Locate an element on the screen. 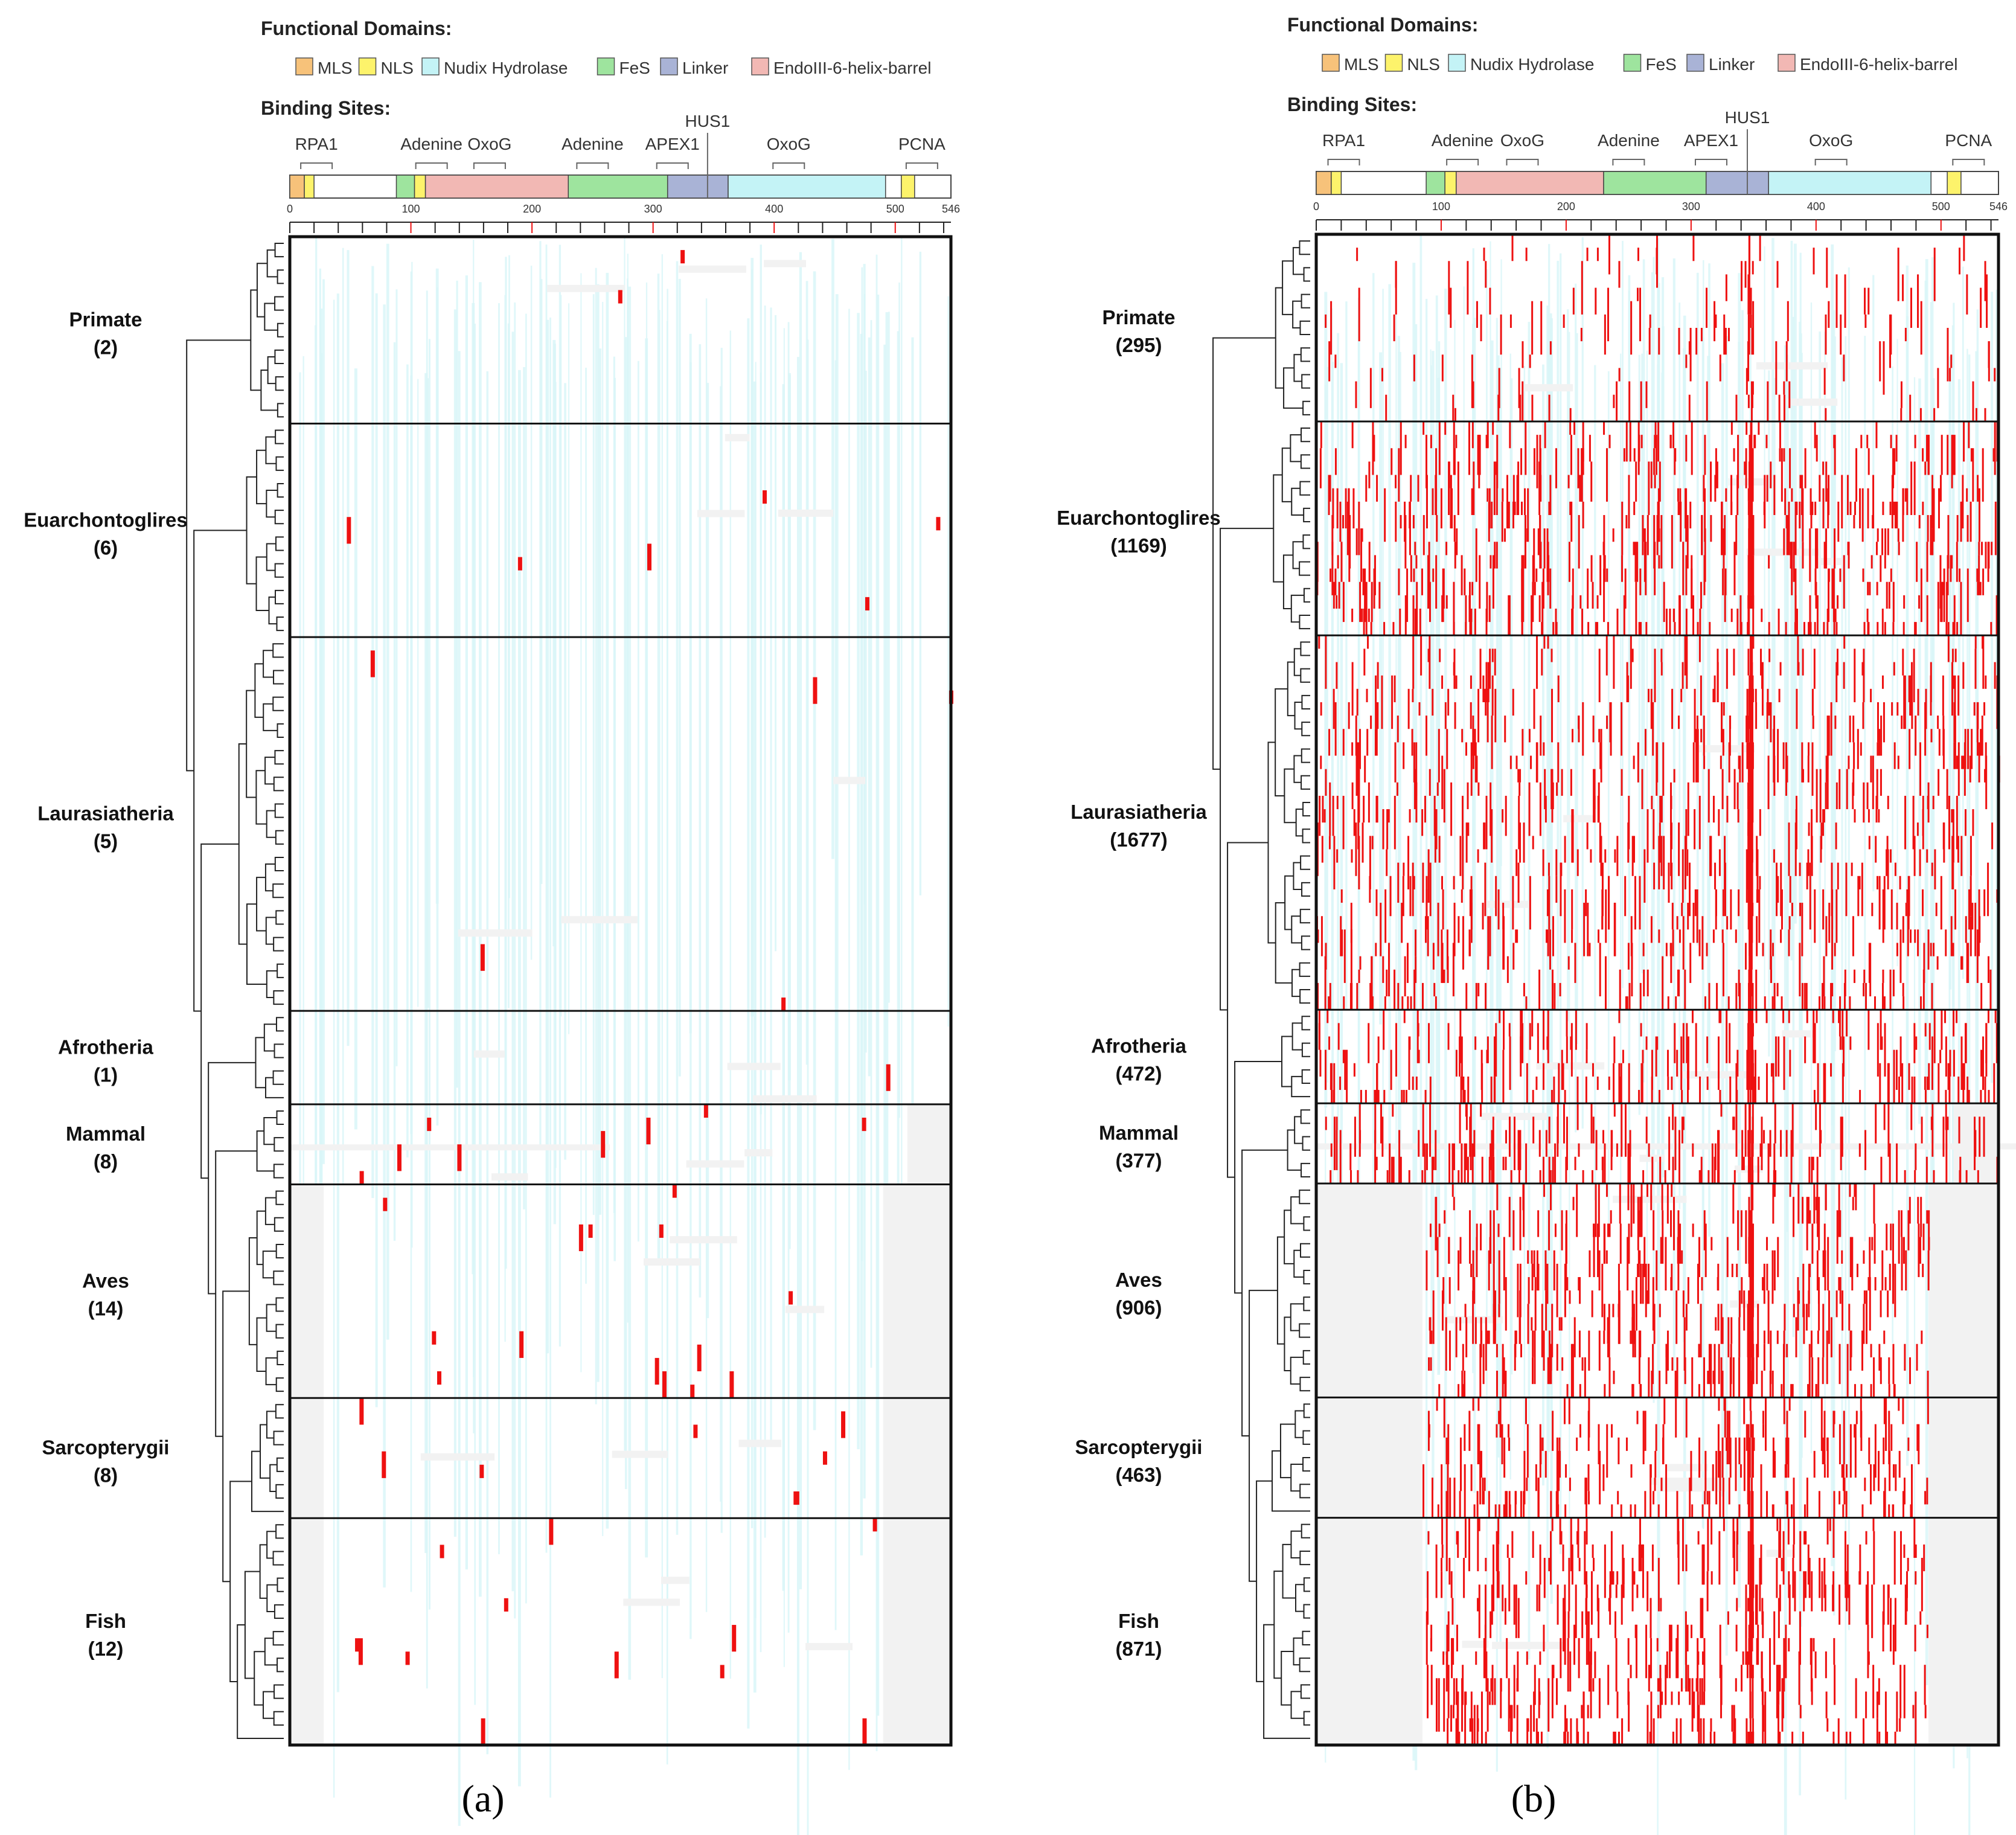 Image resolution: width=2016 pixels, height=1835 pixels. tree-branch is located at coordinates (272, 984).